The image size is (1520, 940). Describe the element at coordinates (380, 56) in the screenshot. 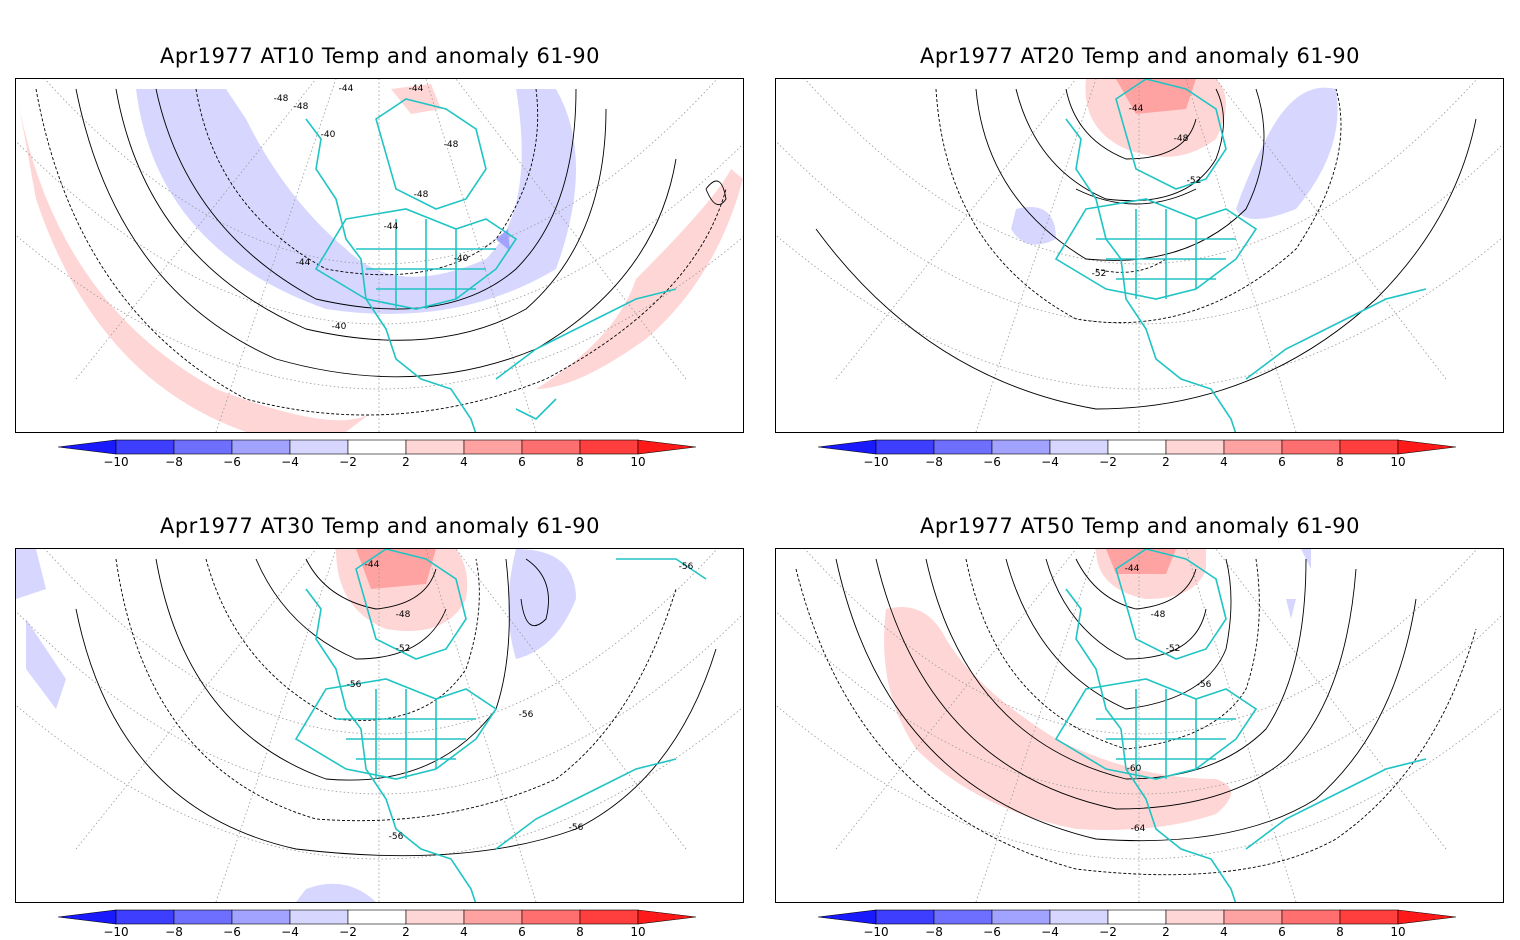

I see `panel-title: Apr1977 AT10 Temp and anomaly 61-90` at that location.